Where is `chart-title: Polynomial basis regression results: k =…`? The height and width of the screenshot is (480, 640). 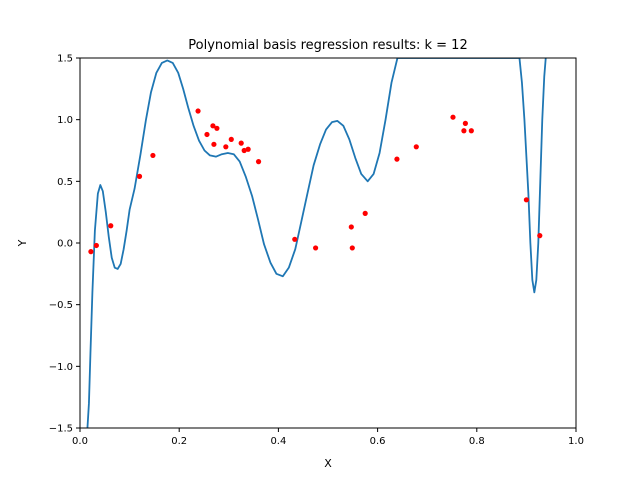
chart-title: Polynomial basis regression results: k =… is located at coordinates (327, 45).